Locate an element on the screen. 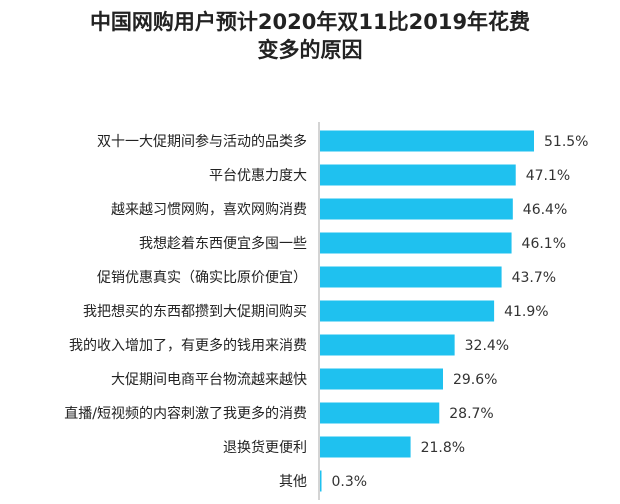  value-label: 0.3% is located at coordinates (350, 482).